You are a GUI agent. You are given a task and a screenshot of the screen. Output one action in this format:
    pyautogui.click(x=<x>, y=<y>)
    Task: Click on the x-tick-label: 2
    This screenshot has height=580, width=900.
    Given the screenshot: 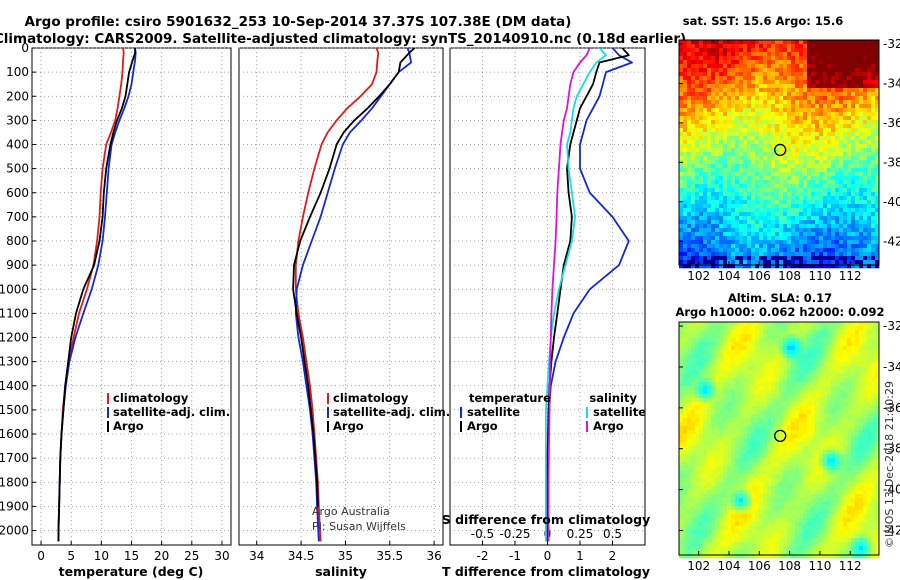 What is the action you would take?
    pyautogui.click(x=613, y=556)
    